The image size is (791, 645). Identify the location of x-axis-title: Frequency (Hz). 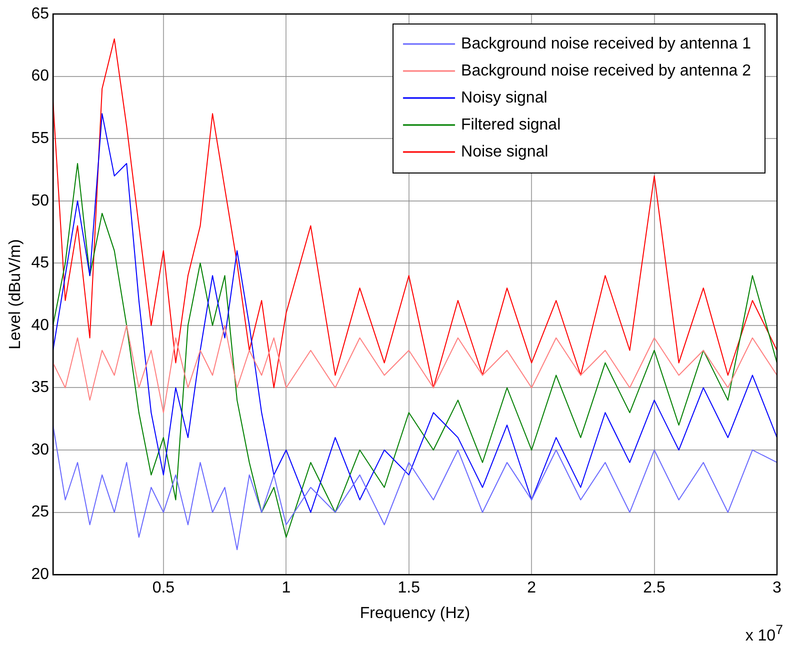
(415, 613).